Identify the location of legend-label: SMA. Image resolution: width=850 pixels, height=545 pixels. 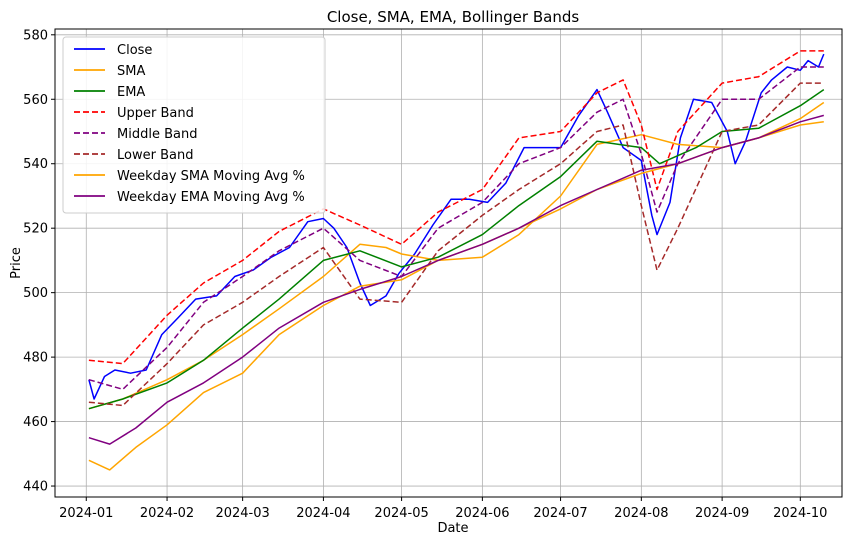
(131, 71).